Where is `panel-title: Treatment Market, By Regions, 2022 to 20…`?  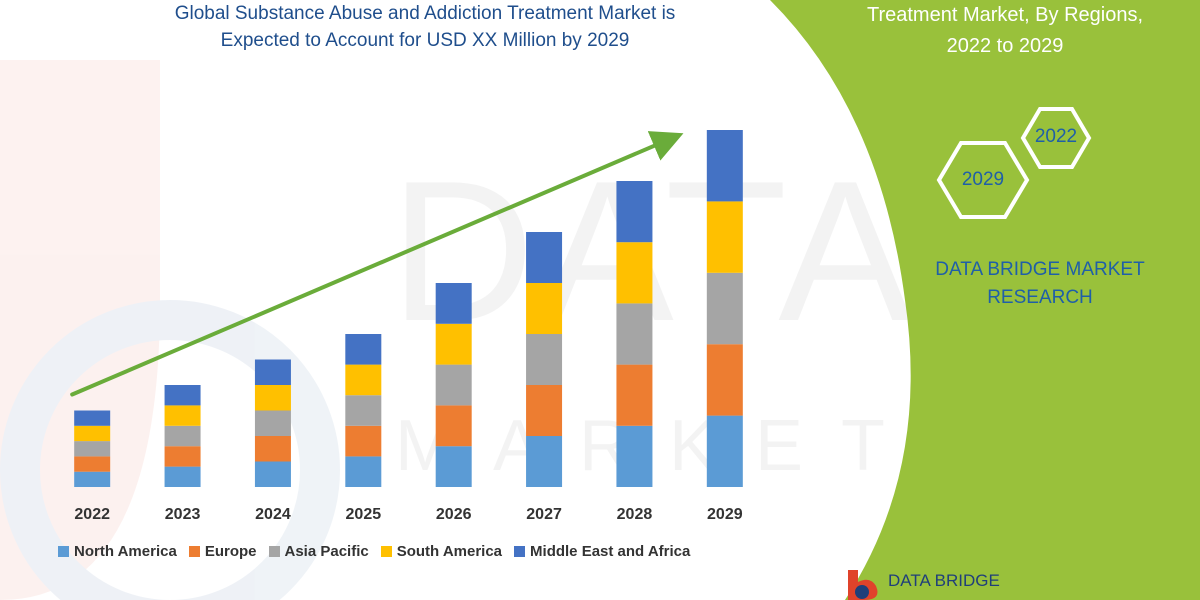
panel-title: Treatment Market, By Regions, 2022 to 20… is located at coordinates (1005, 31).